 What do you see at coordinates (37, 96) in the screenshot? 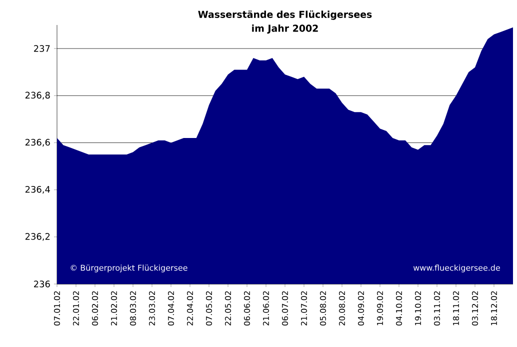
I see `y-tick-label: 236,8` at bounding box center [37, 96].